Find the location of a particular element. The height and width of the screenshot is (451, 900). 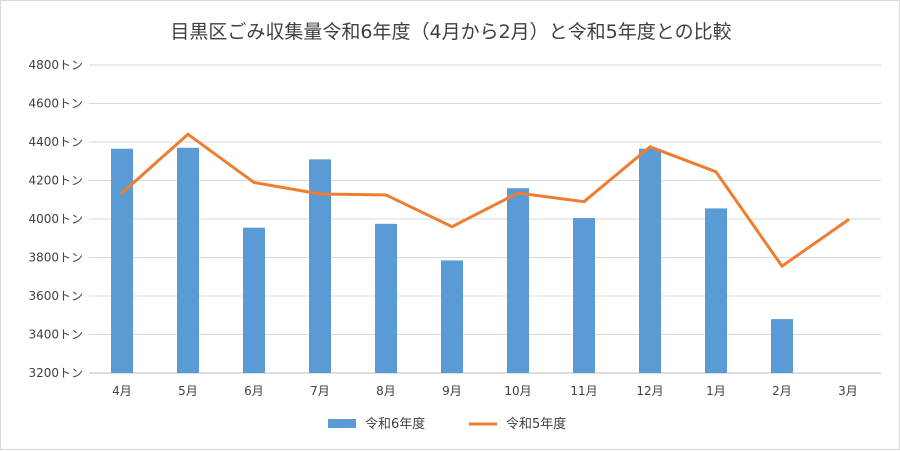

x-tick-label: 7月 is located at coordinates (320, 391).